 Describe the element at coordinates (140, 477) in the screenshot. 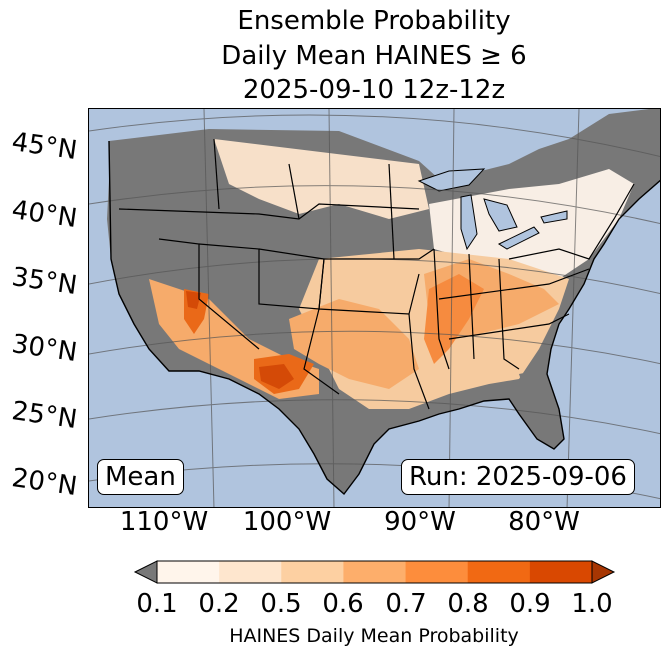

I see `statistic-label: Mean` at that location.